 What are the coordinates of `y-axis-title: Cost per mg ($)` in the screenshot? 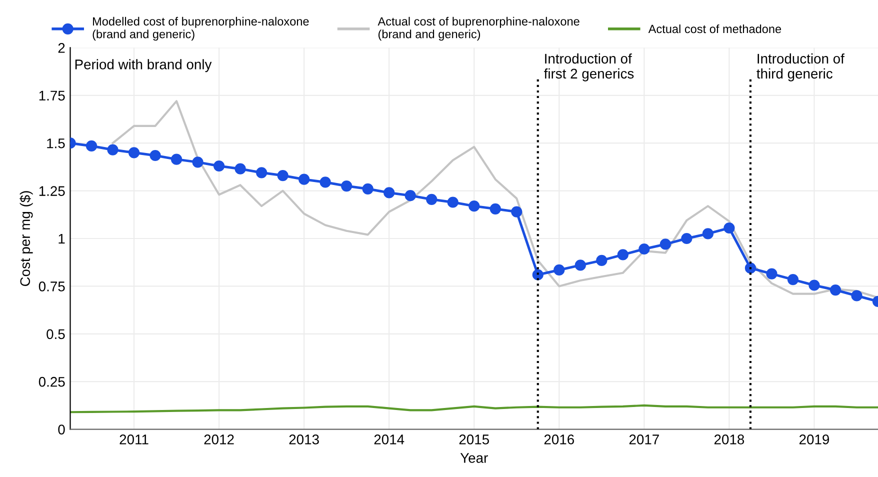 It's located at (26, 238).